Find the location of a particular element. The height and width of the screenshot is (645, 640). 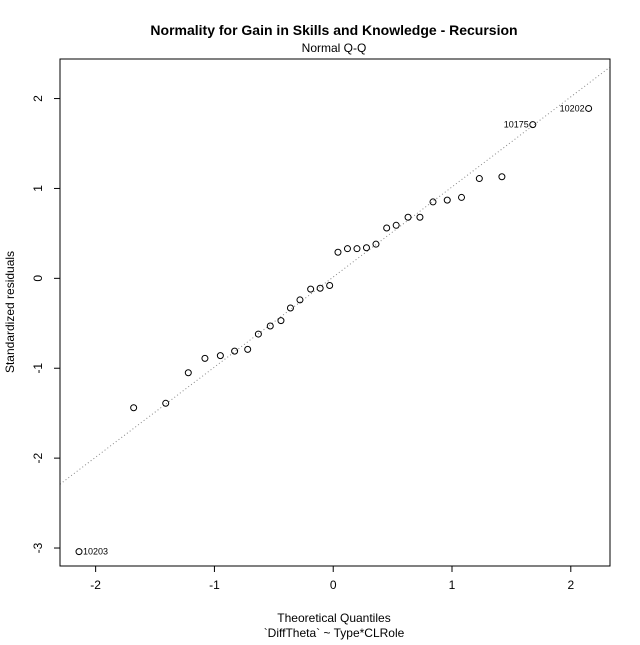

x-axis: -2 -1 0 1 2 is located at coordinates (332, 579).